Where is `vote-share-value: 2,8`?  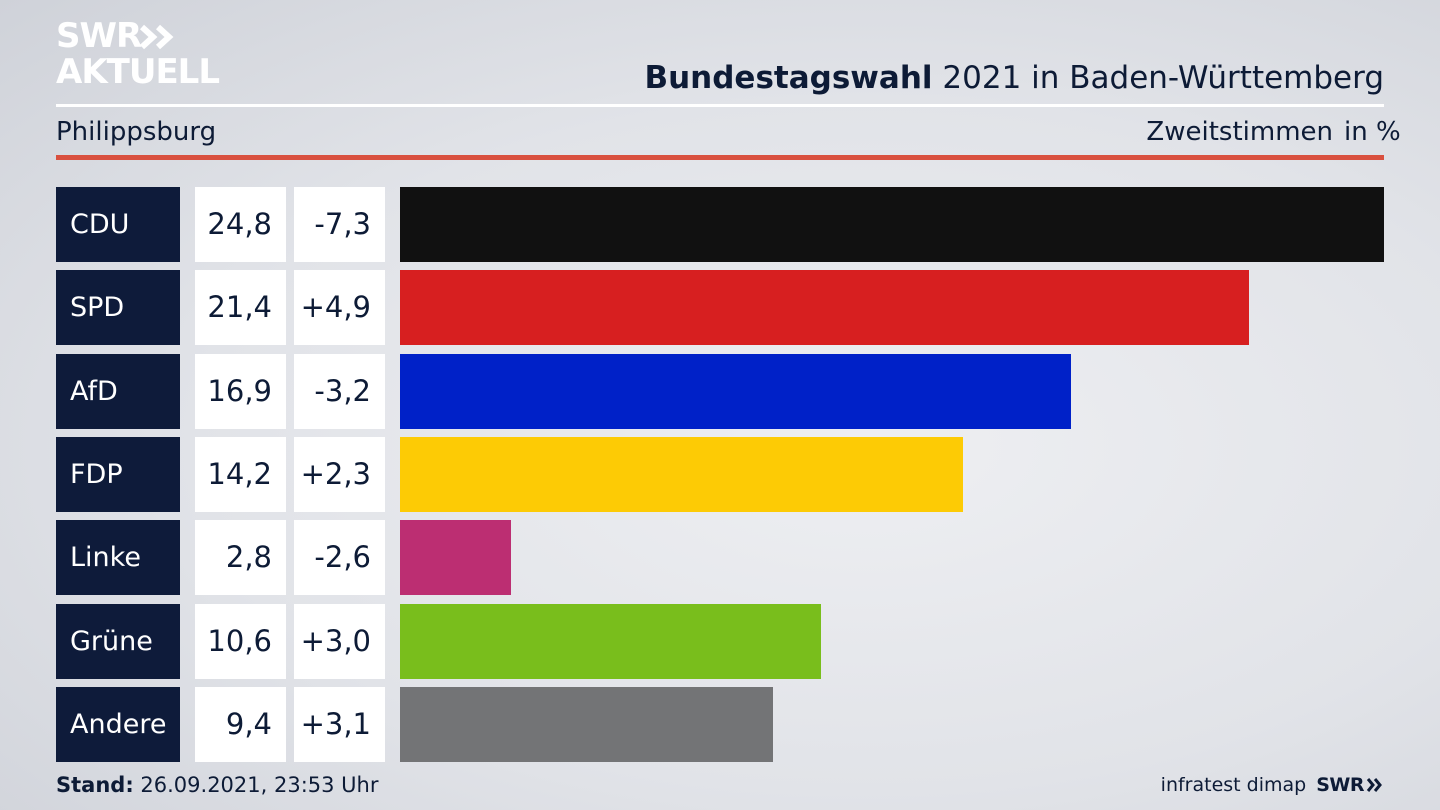 vote-share-value: 2,8 is located at coordinates (240, 557).